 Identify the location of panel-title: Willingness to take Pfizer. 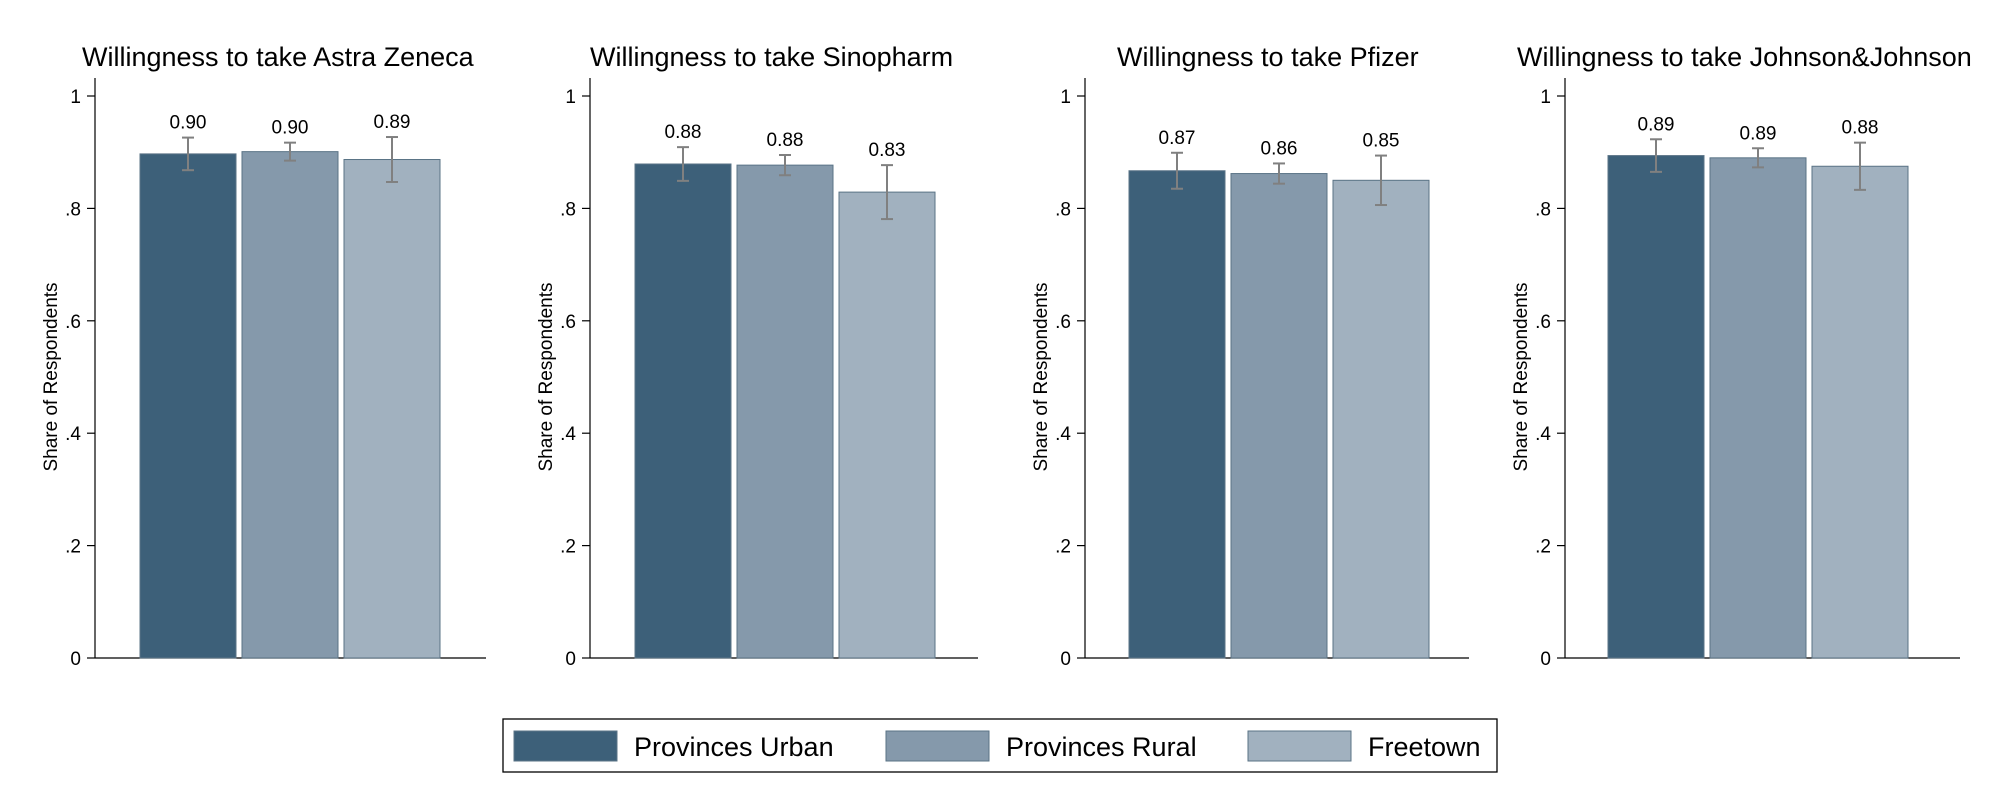
(1268, 57).